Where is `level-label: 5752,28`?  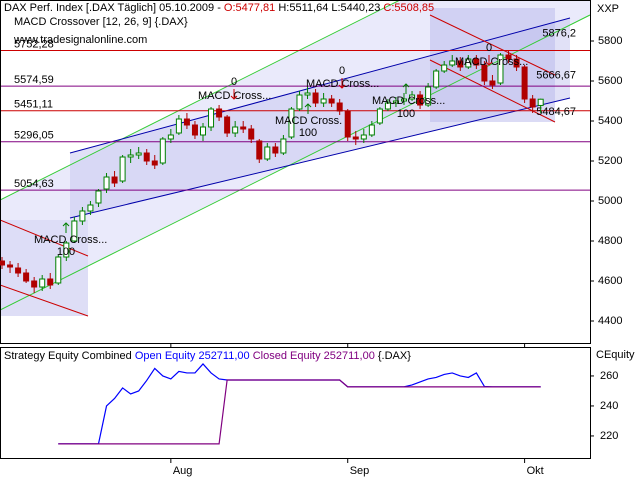 level-label: 5752,28 is located at coordinates (34, 44).